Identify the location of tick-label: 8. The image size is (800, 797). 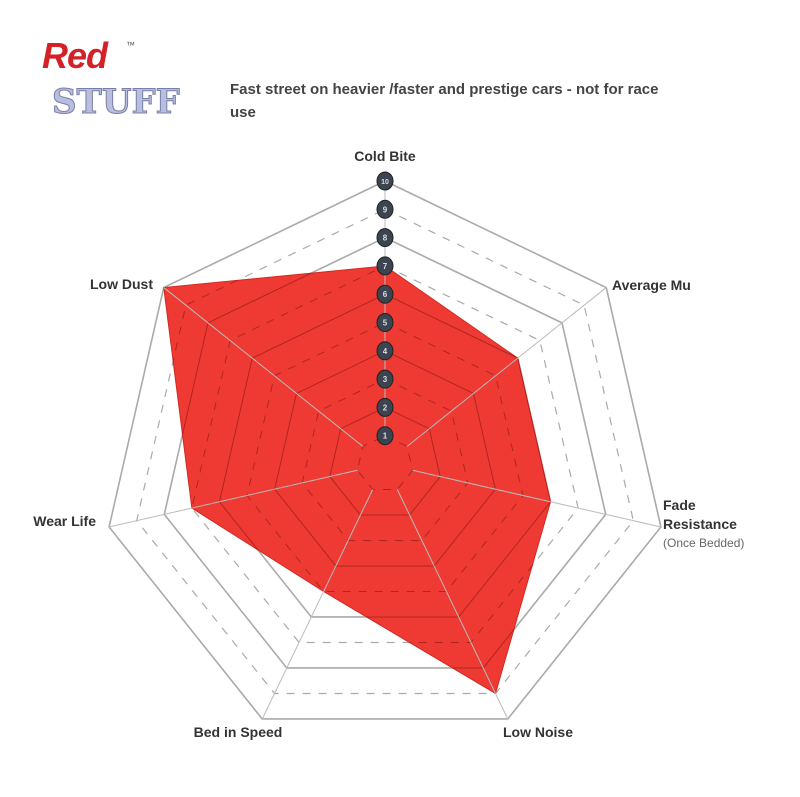
(385, 238).